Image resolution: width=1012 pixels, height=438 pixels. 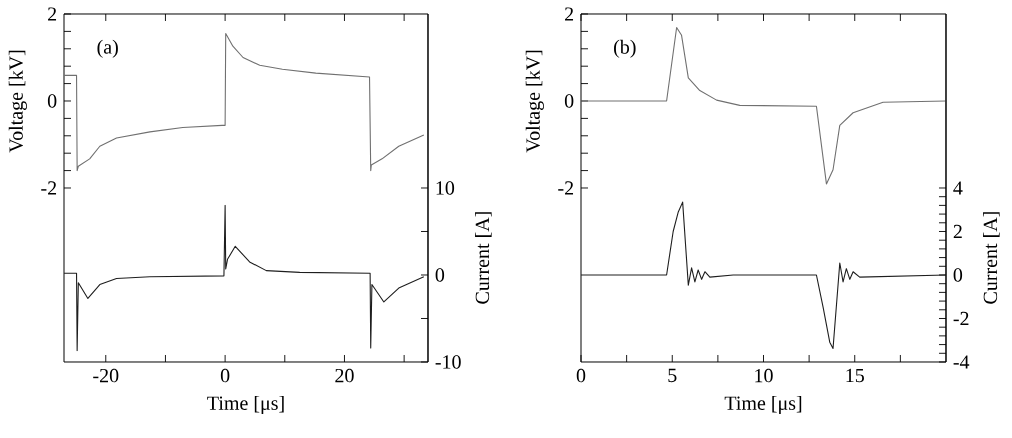 I want to click on x-tick-label: 5, so click(x=672, y=375).